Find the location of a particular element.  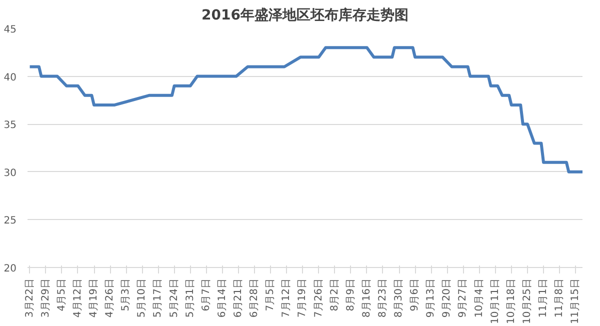

y-tick-label: 35 is located at coordinates (10, 126).